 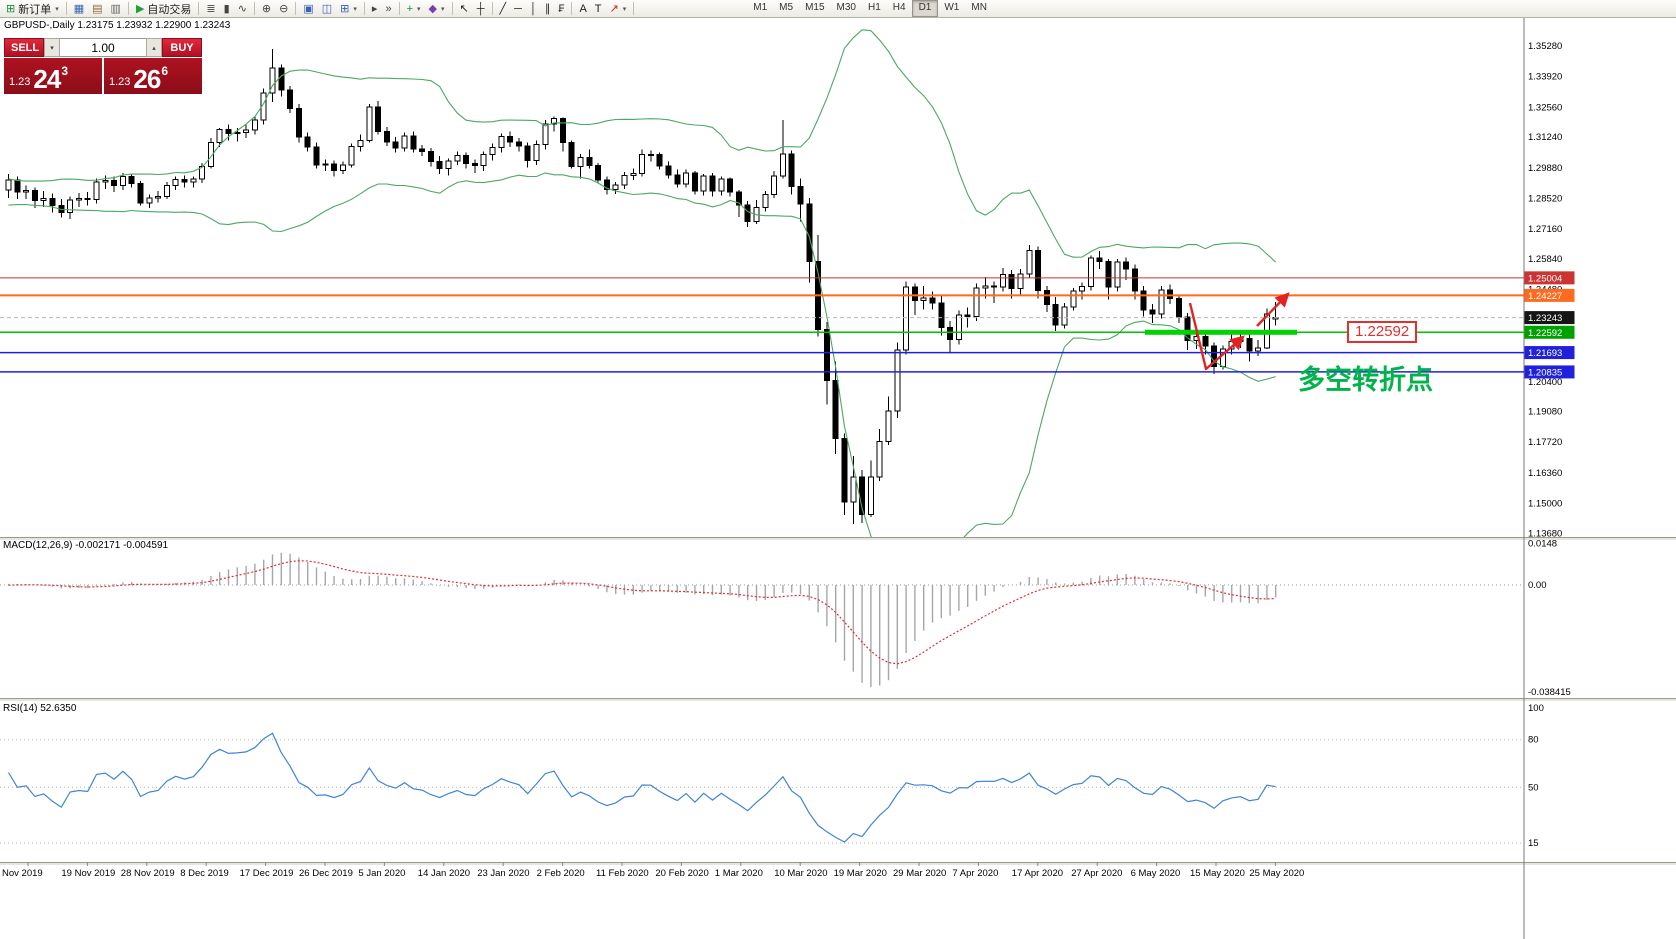 I want to click on price-tag-text: 1.25004, so click(x=1545, y=278).